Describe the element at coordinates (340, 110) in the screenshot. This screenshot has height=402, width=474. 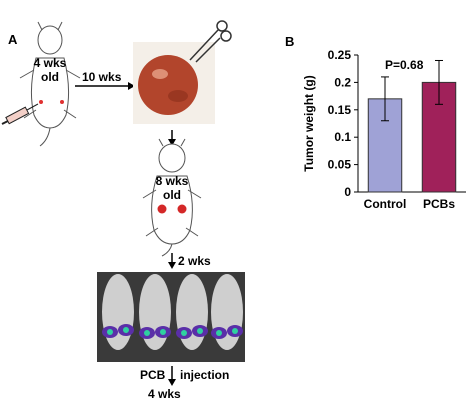
I see `y-tick-label: 0.15` at that location.